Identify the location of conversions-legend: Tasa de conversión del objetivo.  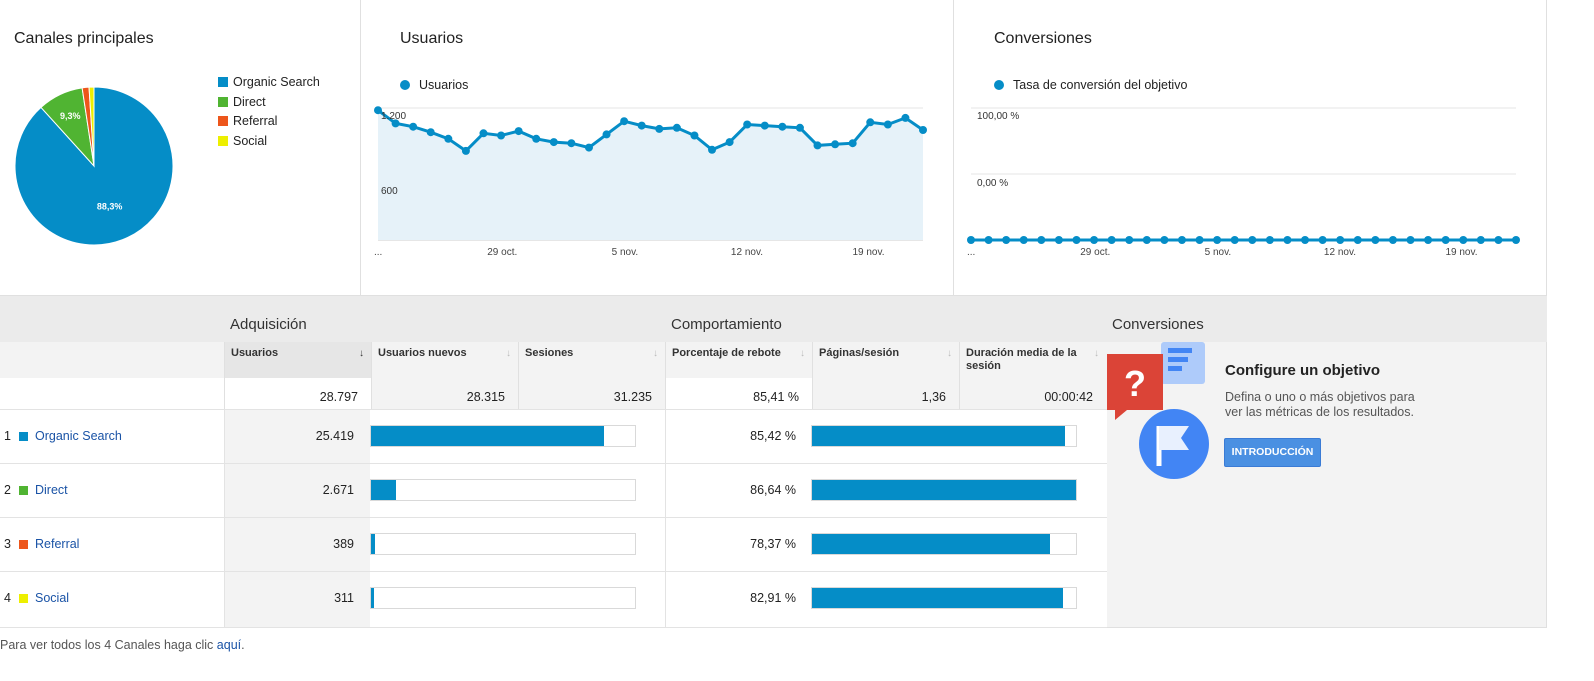
(1090, 85).